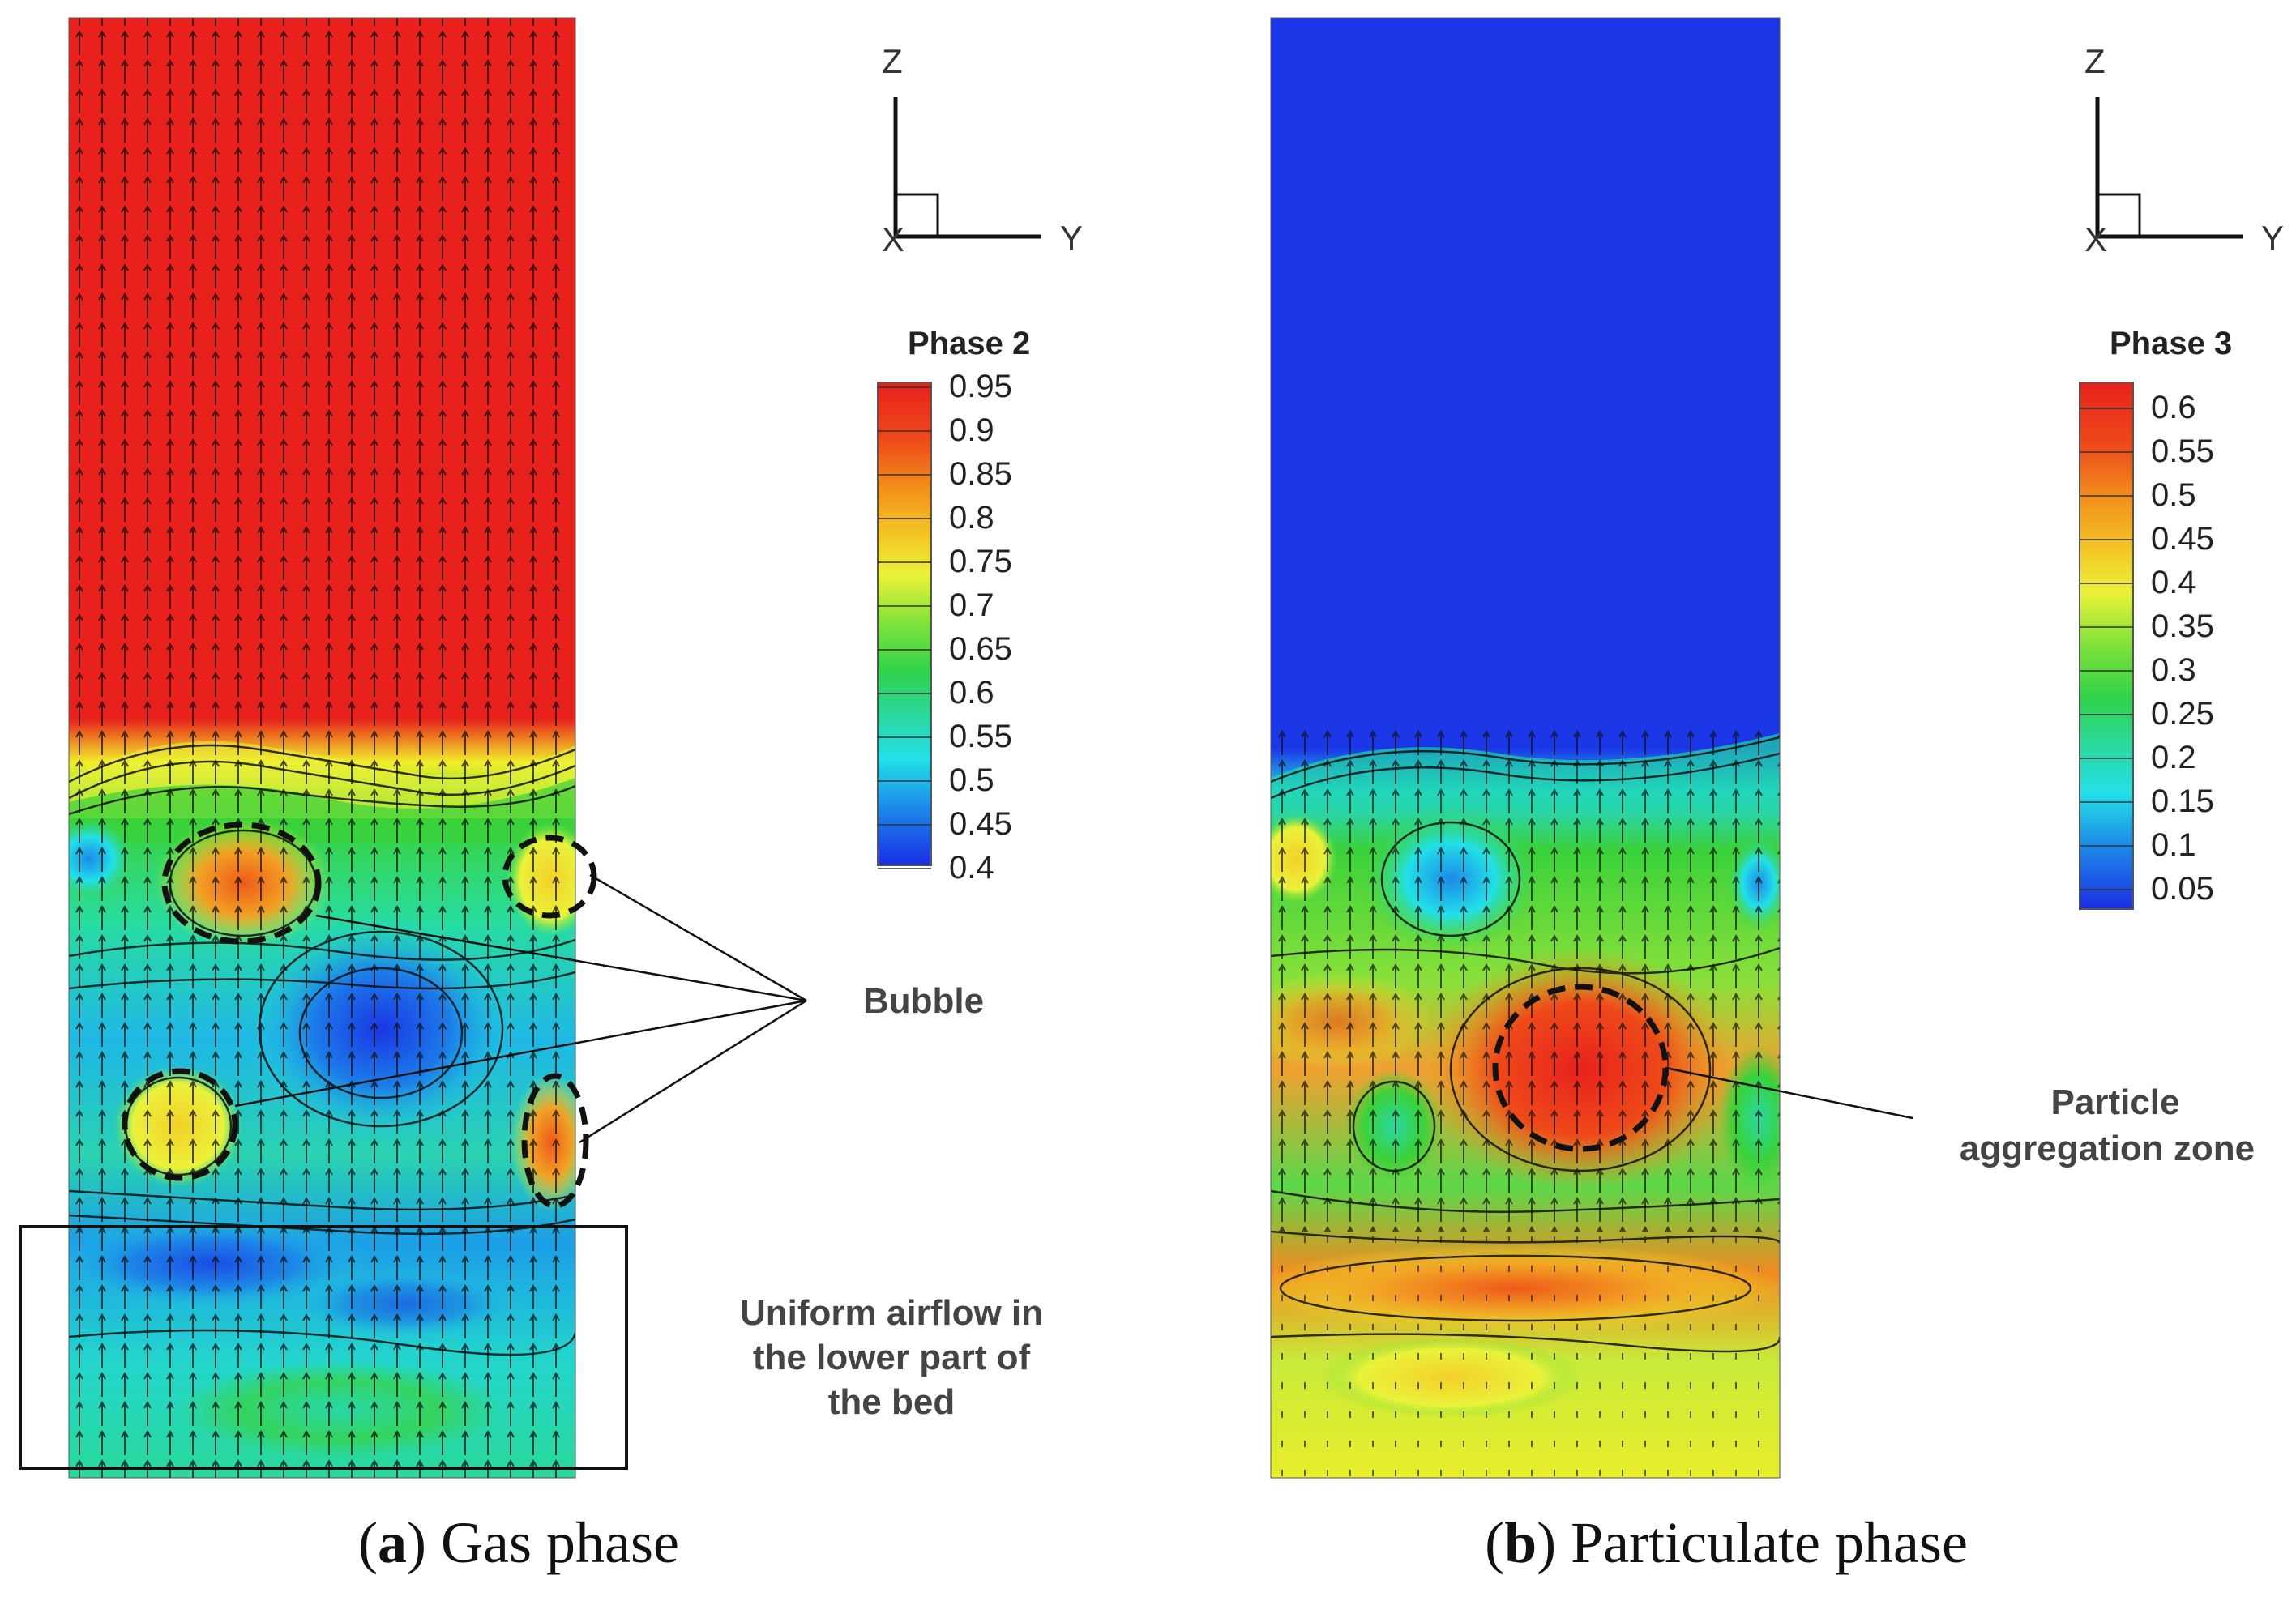 The image size is (2296, 1601). I want to click on colorbar-b-tick-label: 0.5, so click(2173, 495).